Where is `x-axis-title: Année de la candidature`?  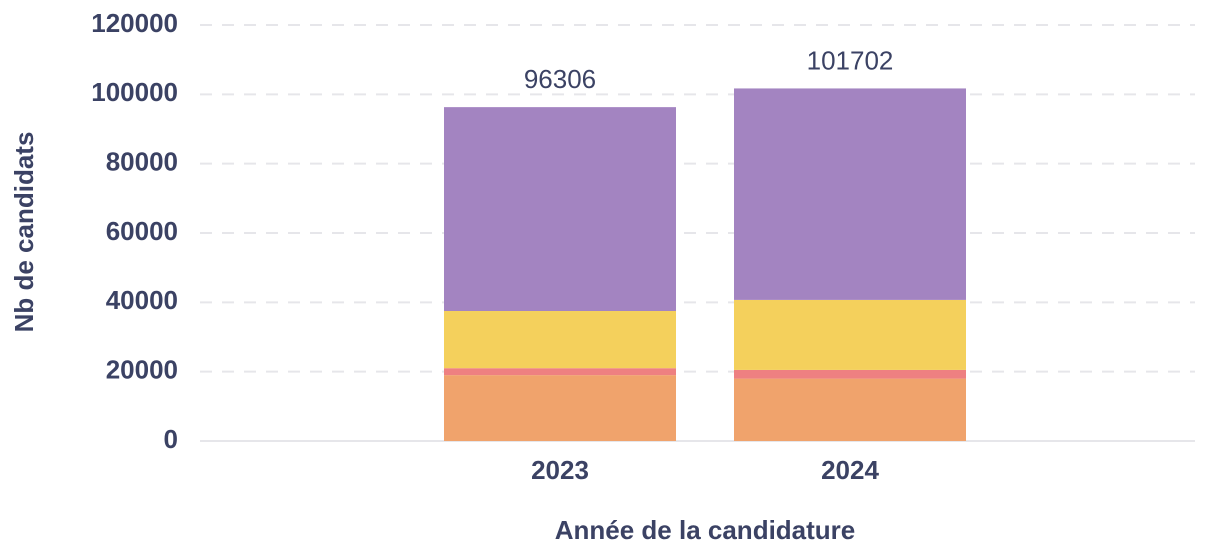
x-axis-title: Année de la candidature is located at coordinates (705, 530).